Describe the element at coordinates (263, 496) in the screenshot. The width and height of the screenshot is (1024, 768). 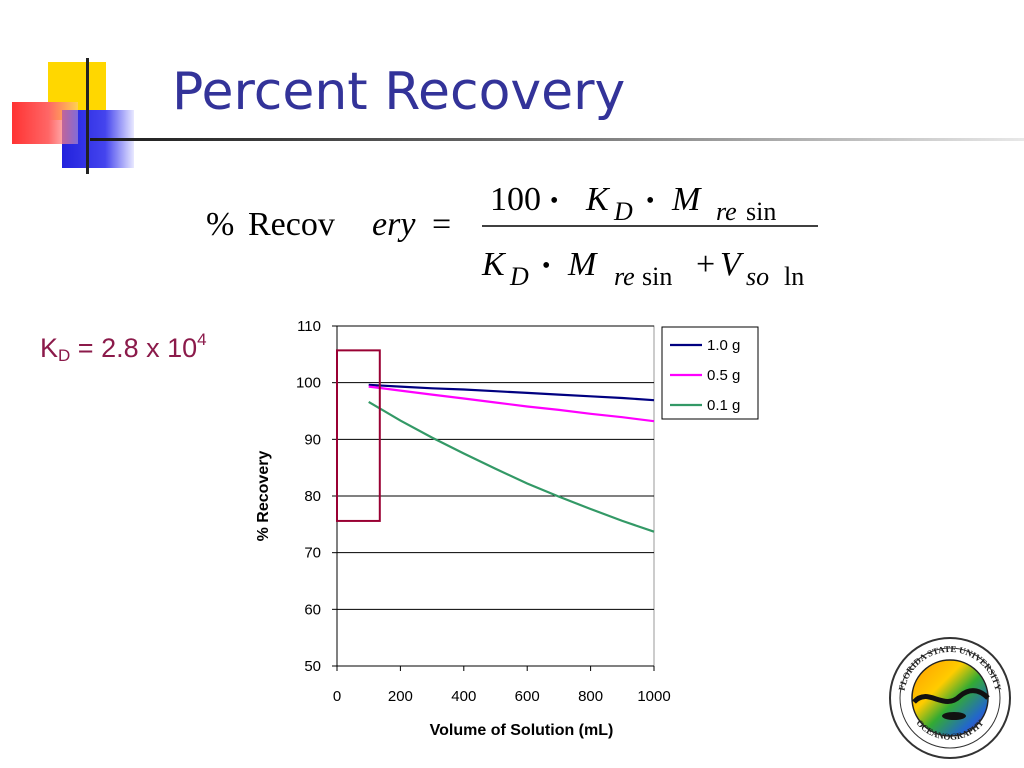
I see `y-axis-label: % Recovery` at that location.